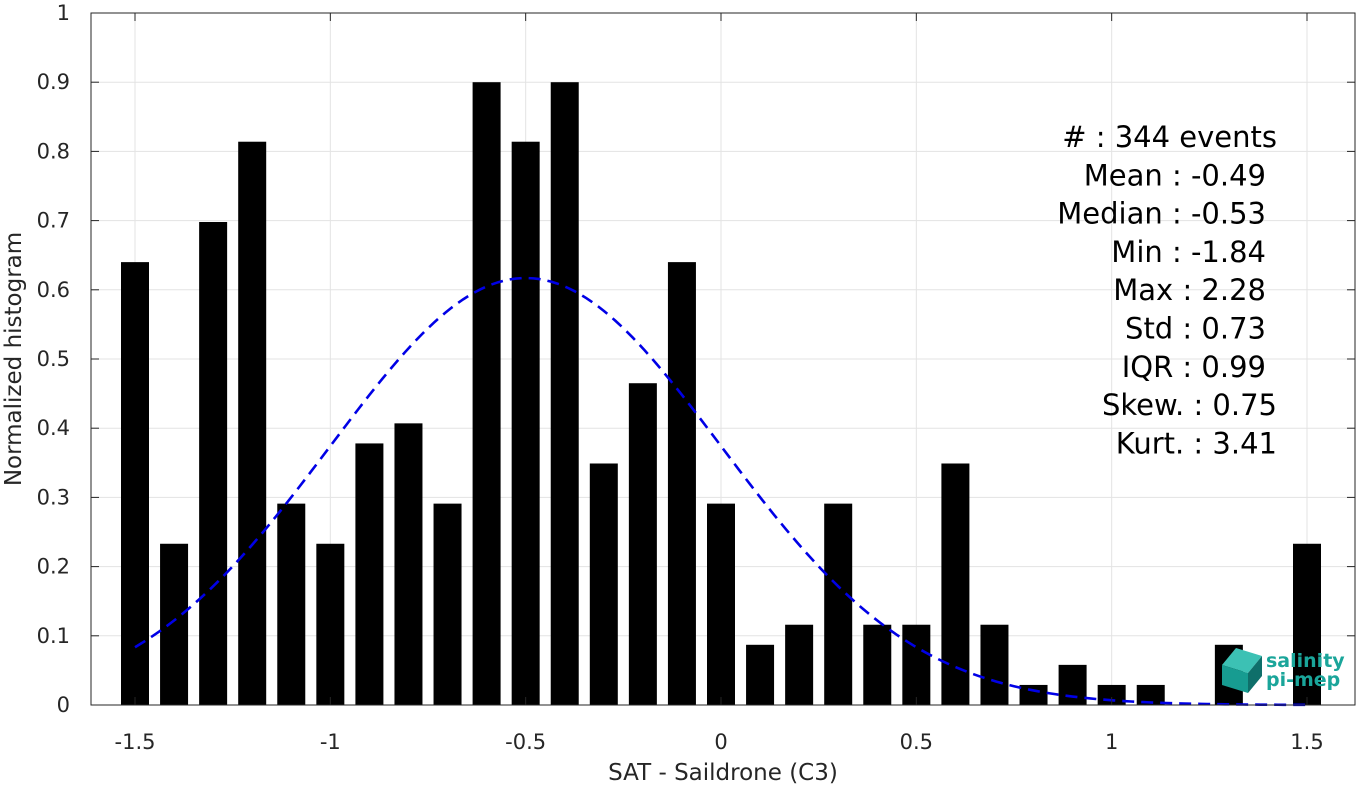 Image resolution: width=1367 pixels, height=785 pixels. I want to click on salinity-pi-mep-logo: salinity pi-mep, so click(1283, 670).